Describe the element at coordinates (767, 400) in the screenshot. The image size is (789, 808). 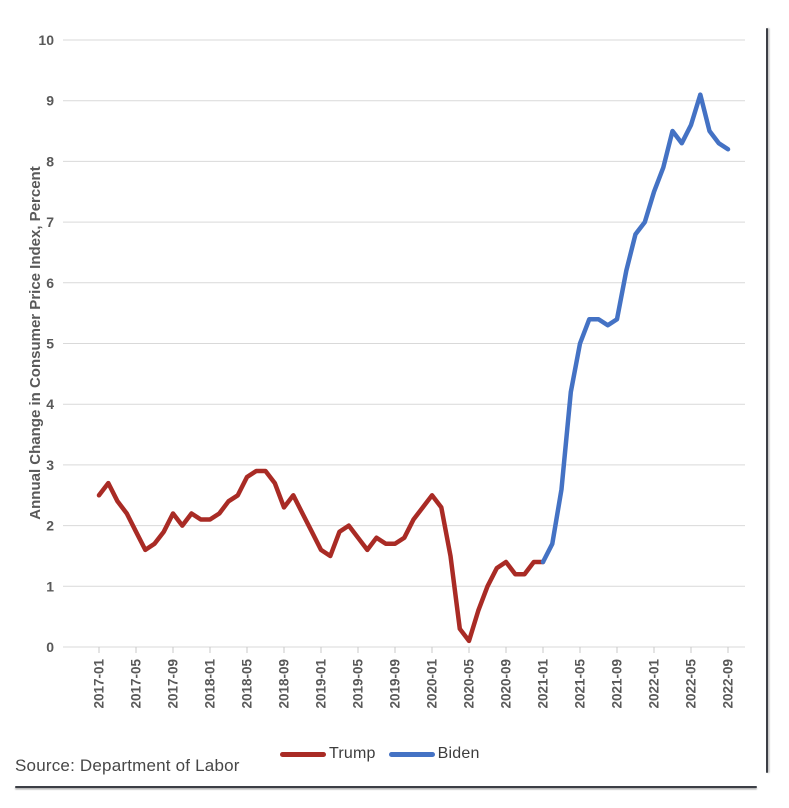
I see `right-border-line` at that location.